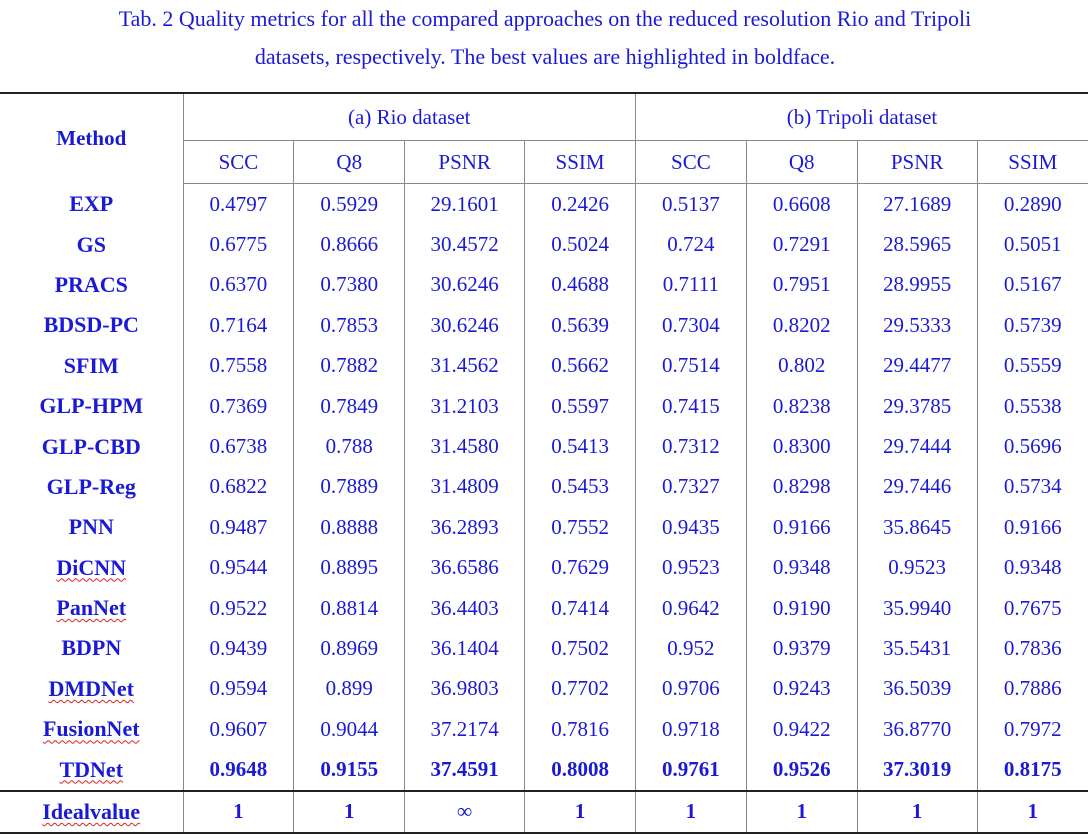 The image size is (1090, 840). Describe the element at coordinates (349, 204) in the screenshot. I see `metric-value-cell: 0.5929` at that location.